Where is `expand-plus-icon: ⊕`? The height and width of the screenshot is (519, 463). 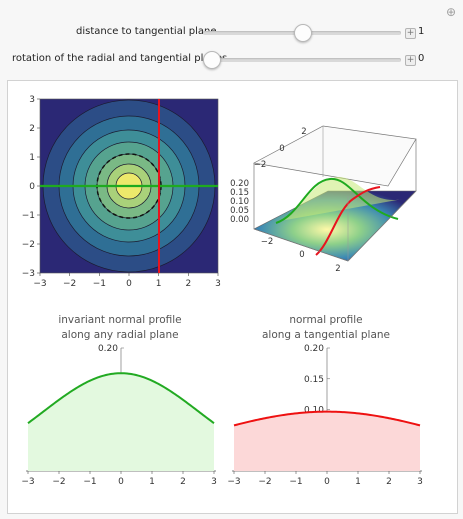
expand-plus-icon: ⊕ is located at coordinates (451, 12).